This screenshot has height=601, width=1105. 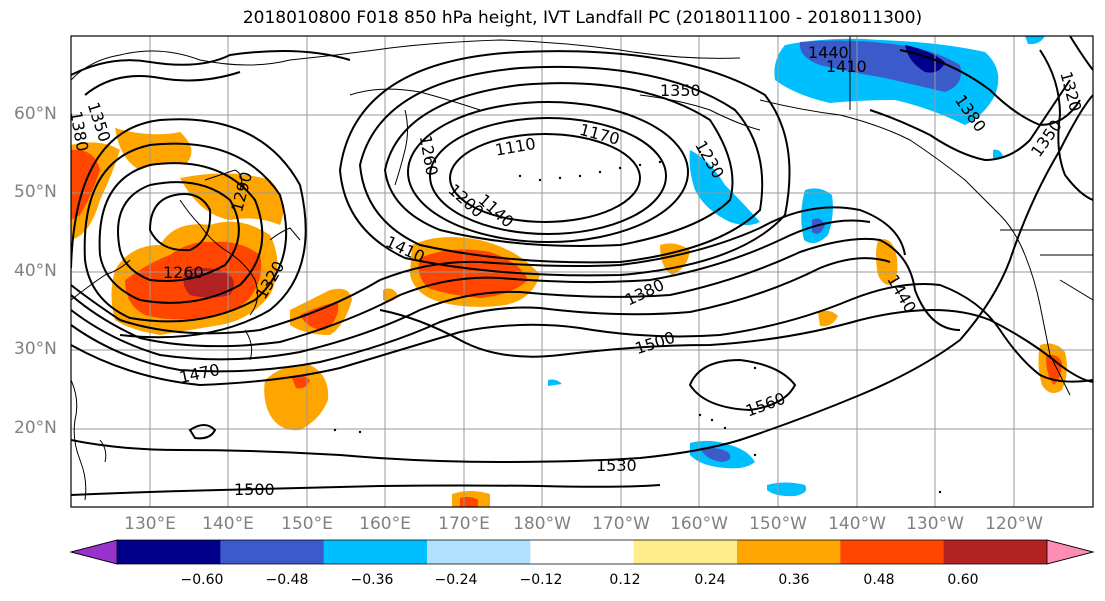 I want to click on lon-label: 130°W, so click(x=935, y=524).